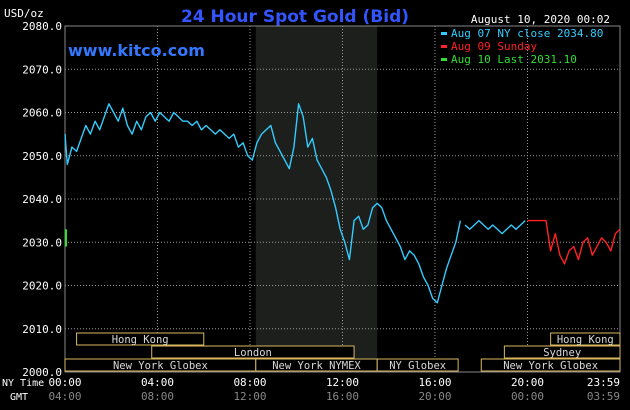 The width and height of the screenshot is (630, 410). What do you see at coordinates (527, 396) in the screenshot?
I see `x-tick-gmt: 00:00` at bounding box center [527, 396].